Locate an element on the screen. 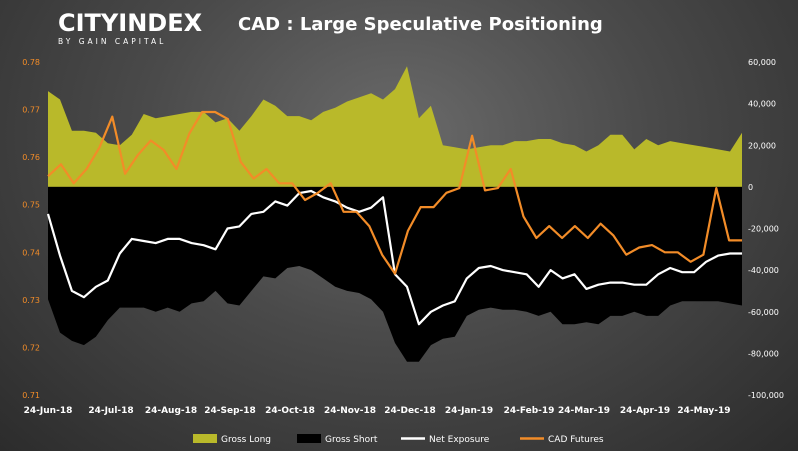 This screenshot has height=451, width=798. right-axis-tick-label: -80,000 is located at coordinates (763, 353).